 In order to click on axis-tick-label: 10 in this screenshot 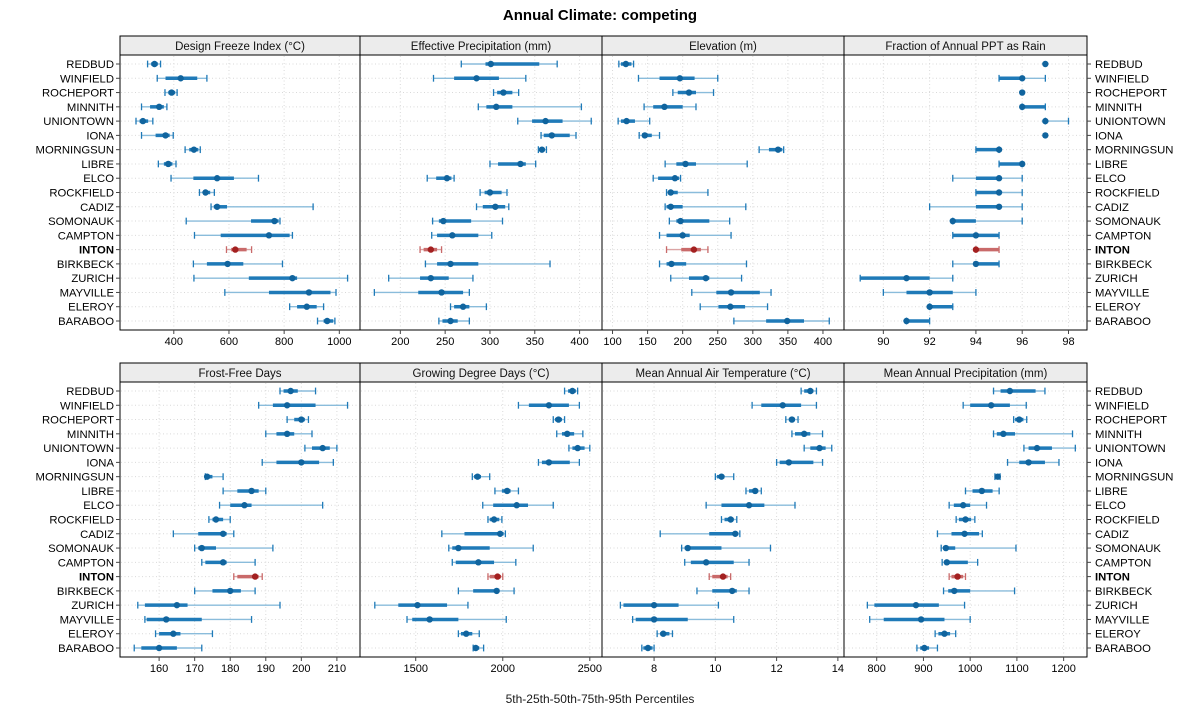, I will do `click(715, 669)`.